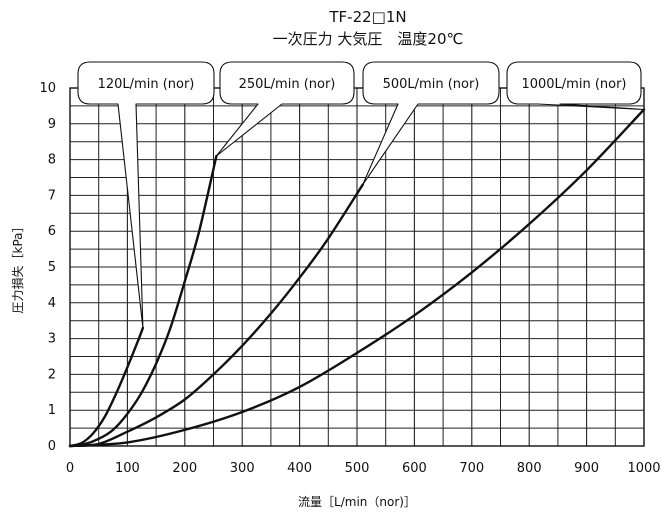  Describe the element at coordinates (127, 468) in the screenshot. I see `x-tick-label: 100` at that location.